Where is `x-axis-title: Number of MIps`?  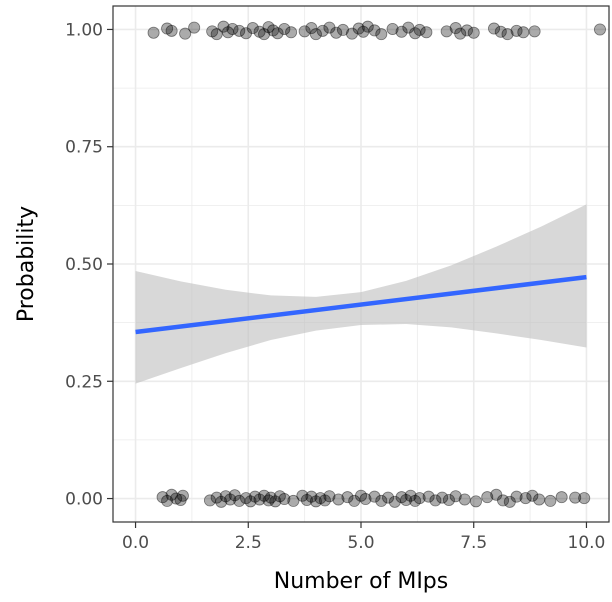 x-axis-title: Number of MIps is located at coordinates (361, 581).